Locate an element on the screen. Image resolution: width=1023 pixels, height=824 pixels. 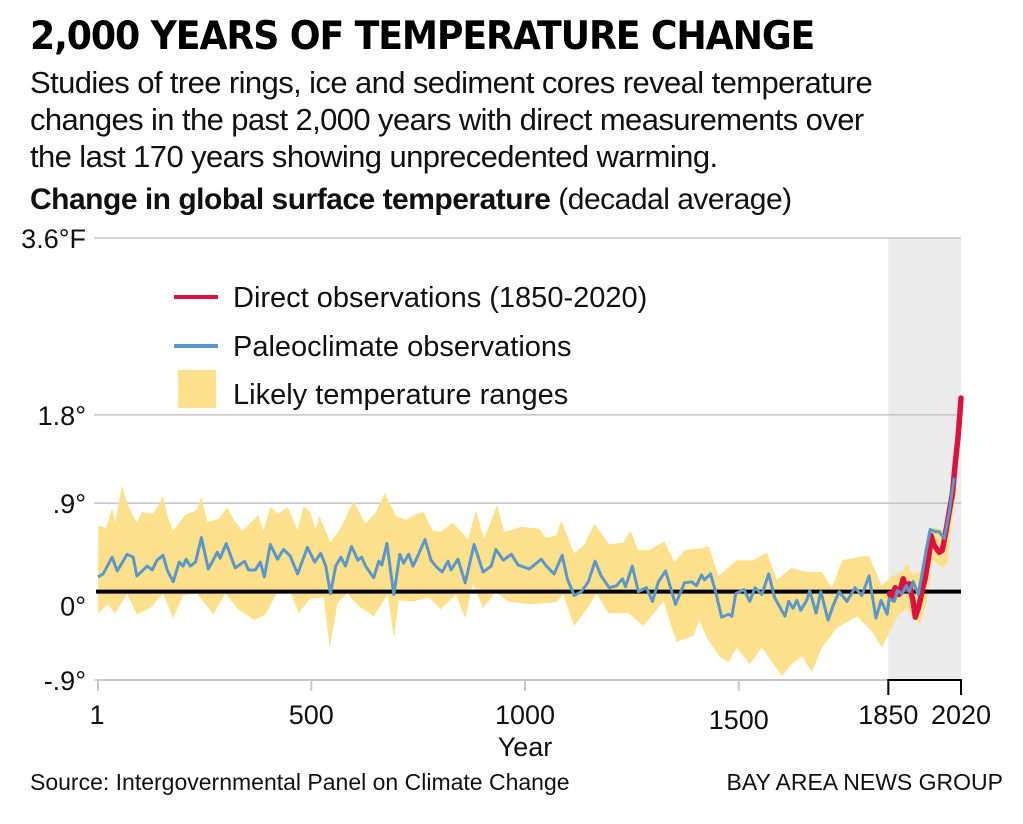
x-tick-label: 1850 is located at coordinates (888, 715).